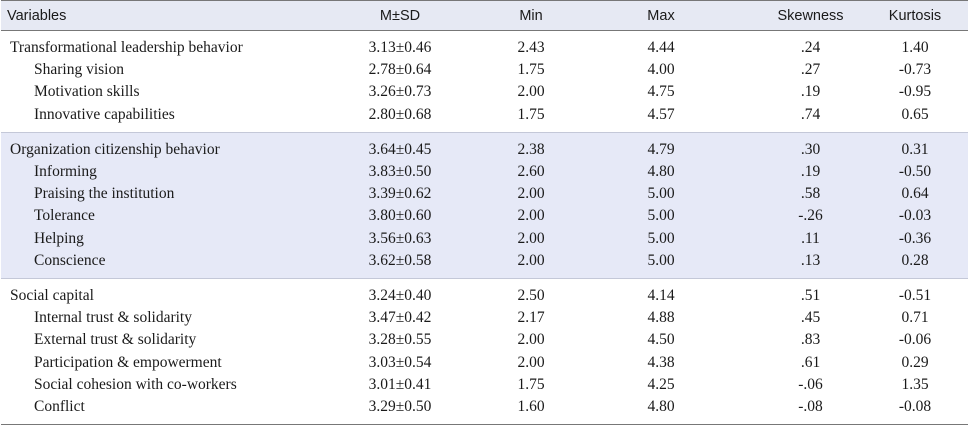 The width and height of the screenshot is (969, 425). Describe the element at coordinates (915, 146) in the screenshot. I see `cell-kurtosis: 0.31` at that location.